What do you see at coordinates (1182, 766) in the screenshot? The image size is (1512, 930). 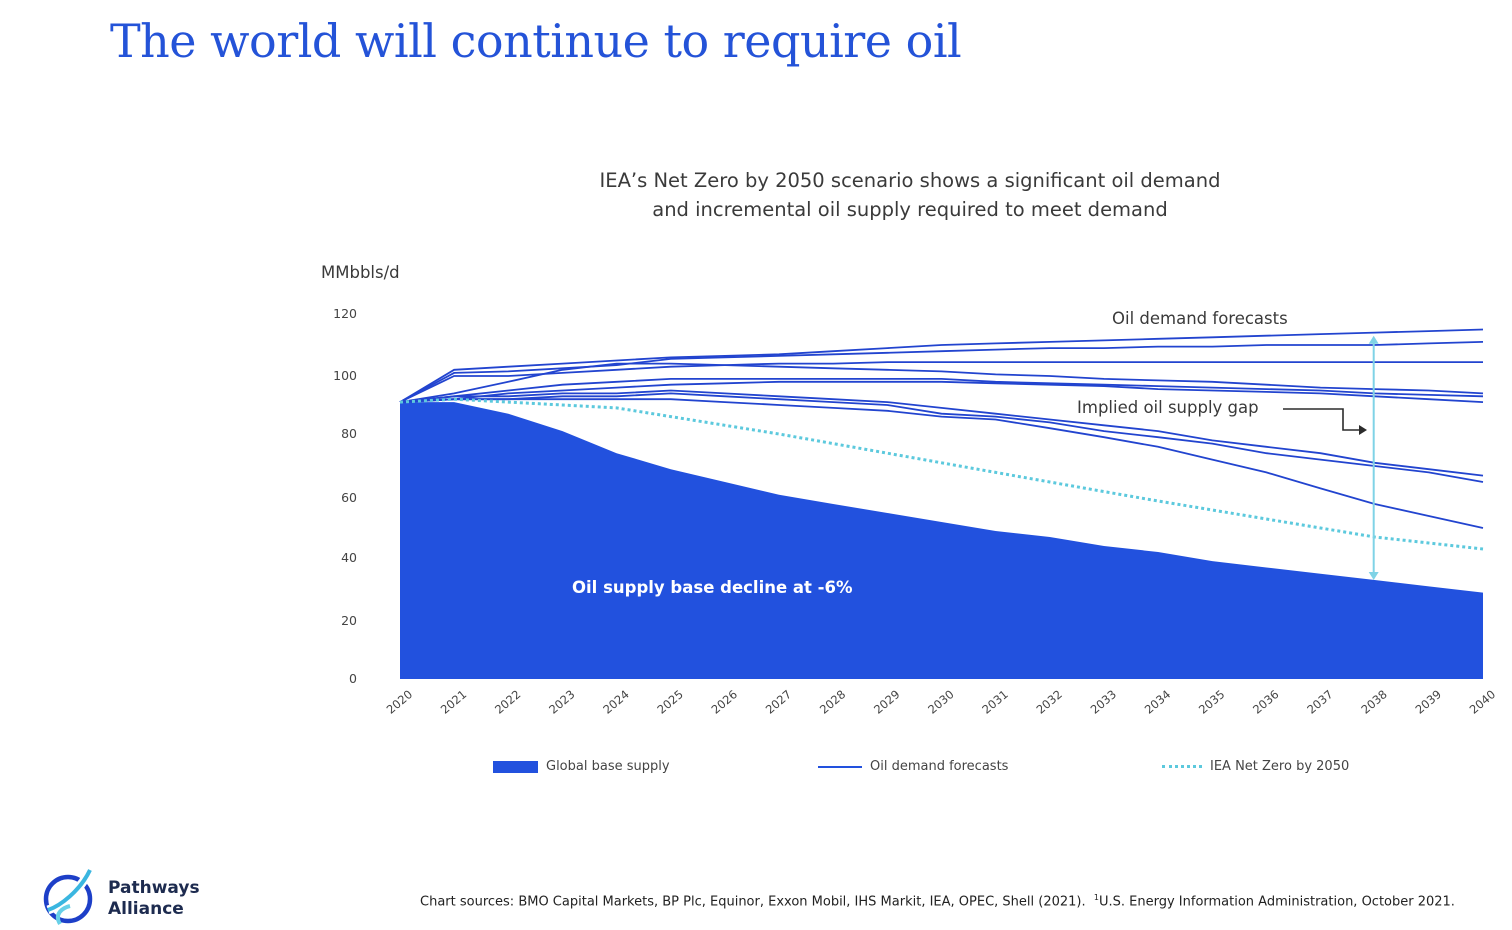 I see `legend-swatch-netzero` at bounding box center [1182, 766].